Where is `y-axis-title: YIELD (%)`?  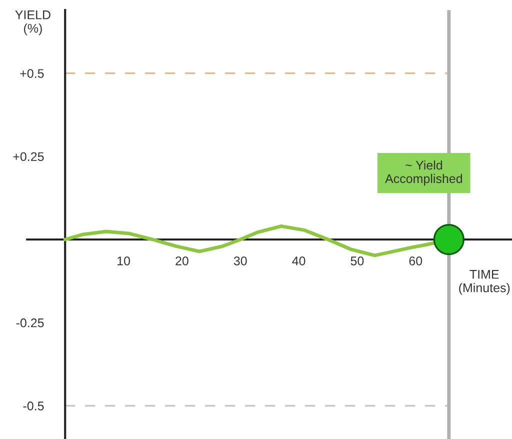 y-axis-title: YIELD (%) is located at coordinates (32, 23).